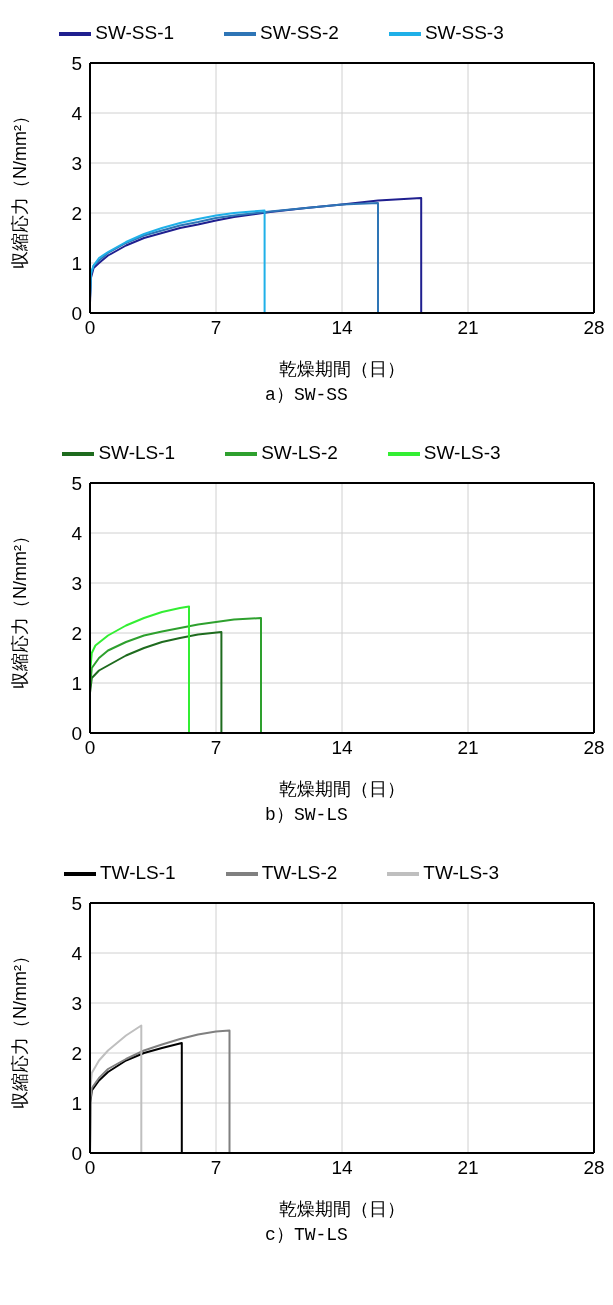 This screenshot has height=1305, width=613. I want to click on legend-label: SW-SS-2, so click(299, 33).